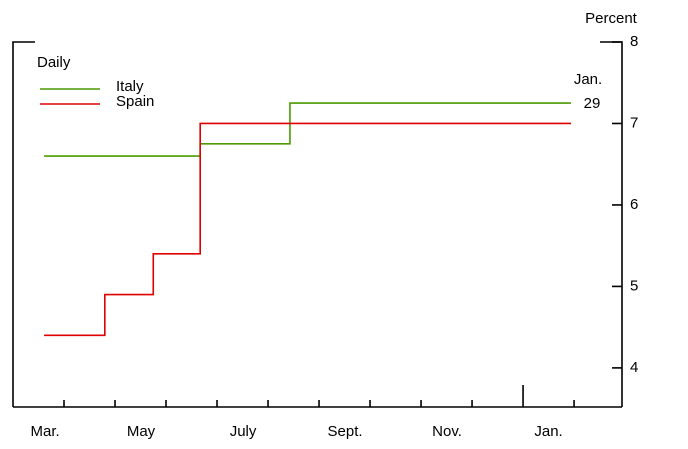  I want to click on y-tick-label: 6, so click(634, 204).